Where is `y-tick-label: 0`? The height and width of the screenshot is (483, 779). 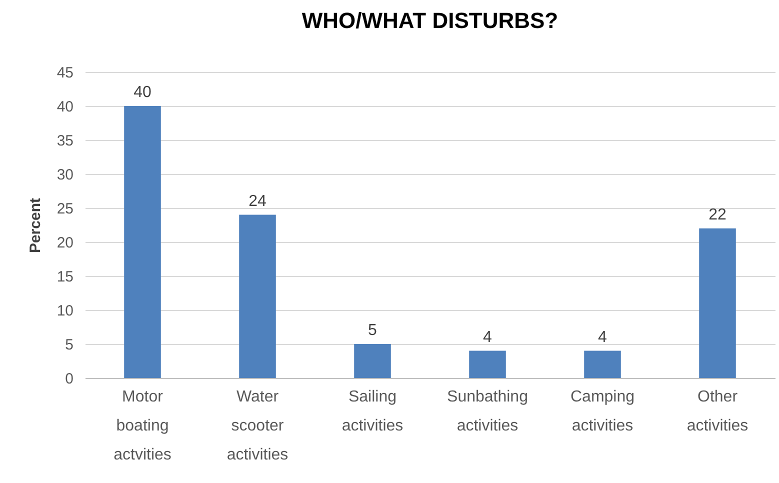
y-tick-label: 0 is located at coordinates (69, 379).